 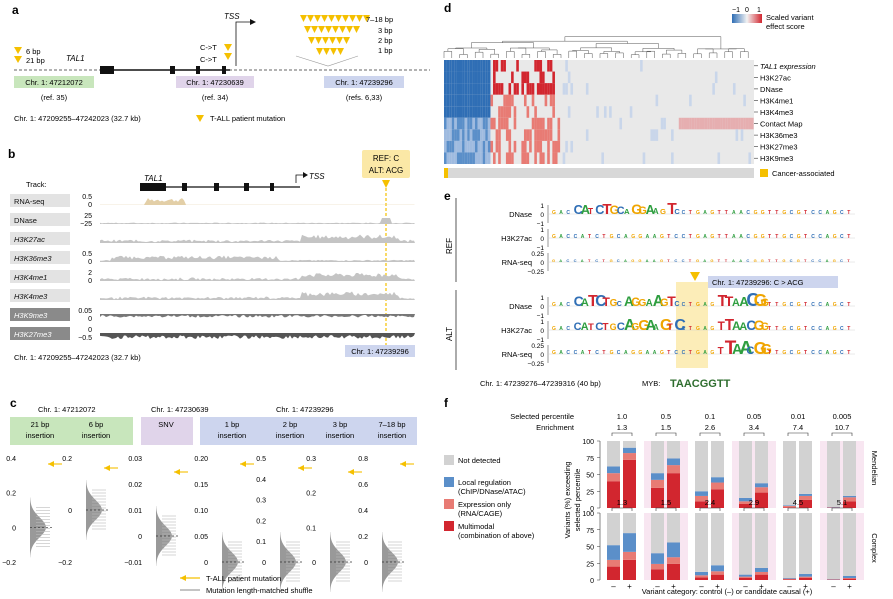 What do you see at coordinates (363, 485) in the screenshot?
I see `c-tick-label: 0.6` at bounding box center [363, 485].